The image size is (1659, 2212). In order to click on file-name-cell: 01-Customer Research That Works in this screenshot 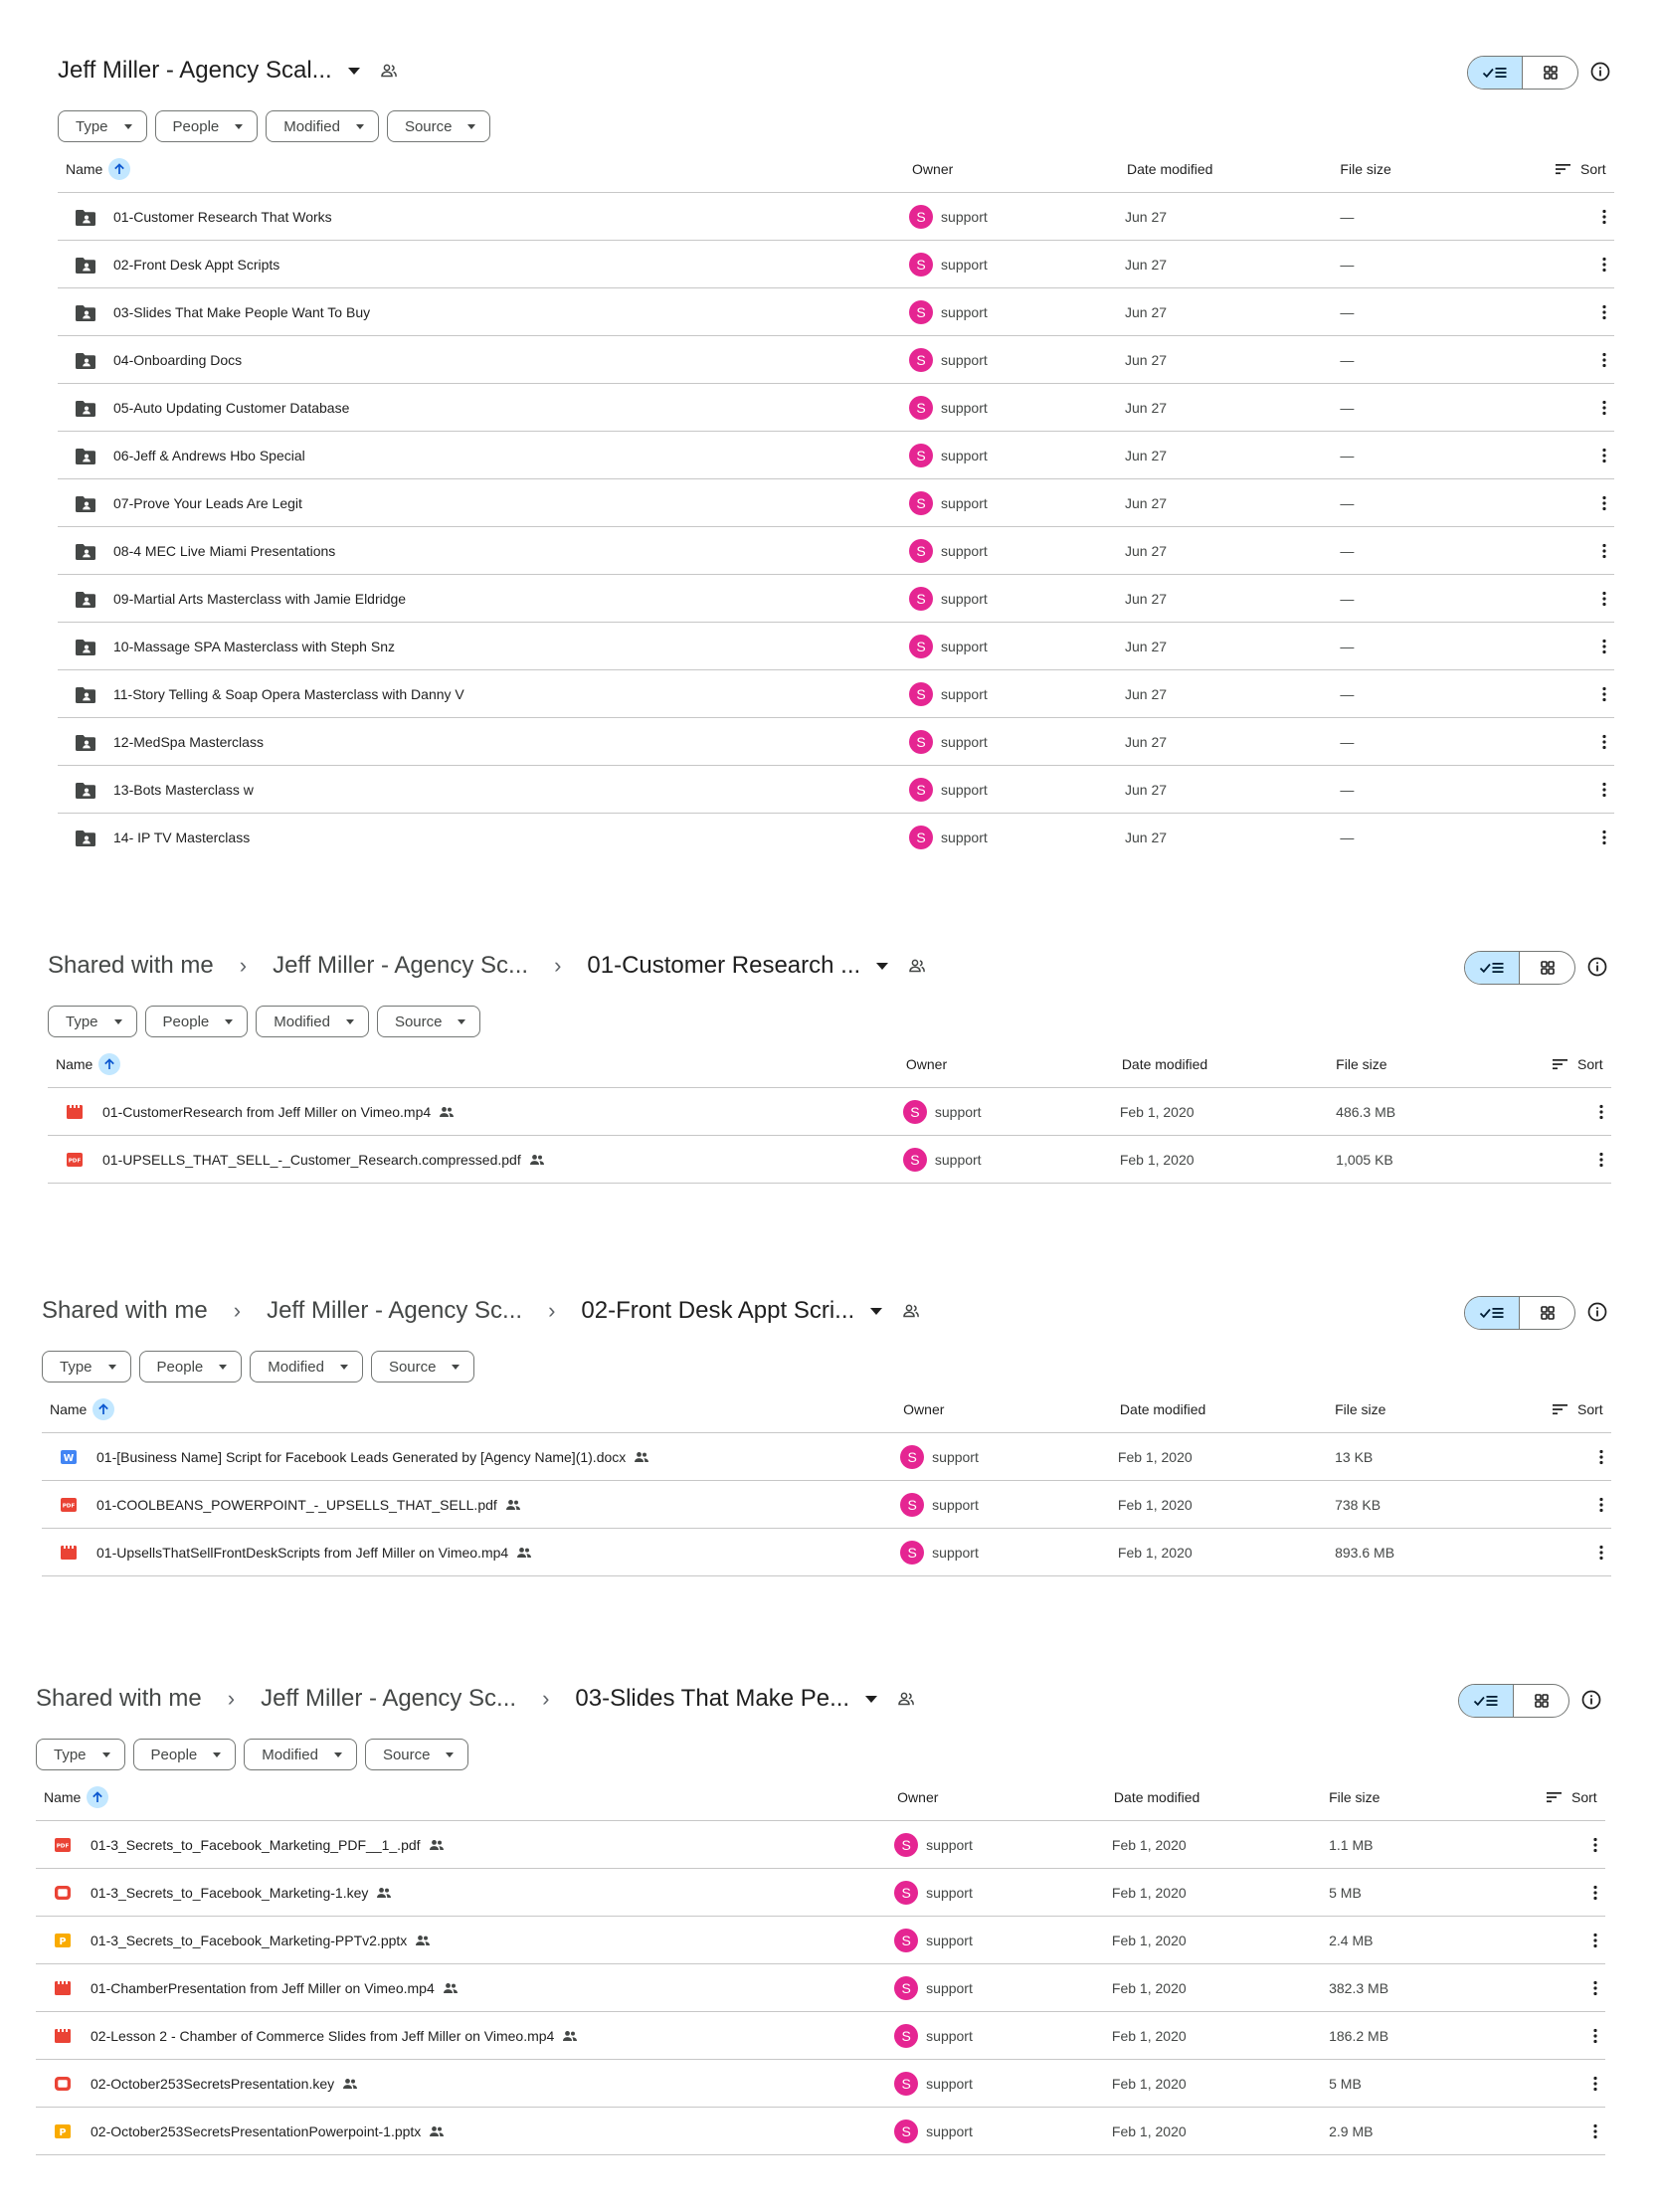, I will do `click(222, 217)`.